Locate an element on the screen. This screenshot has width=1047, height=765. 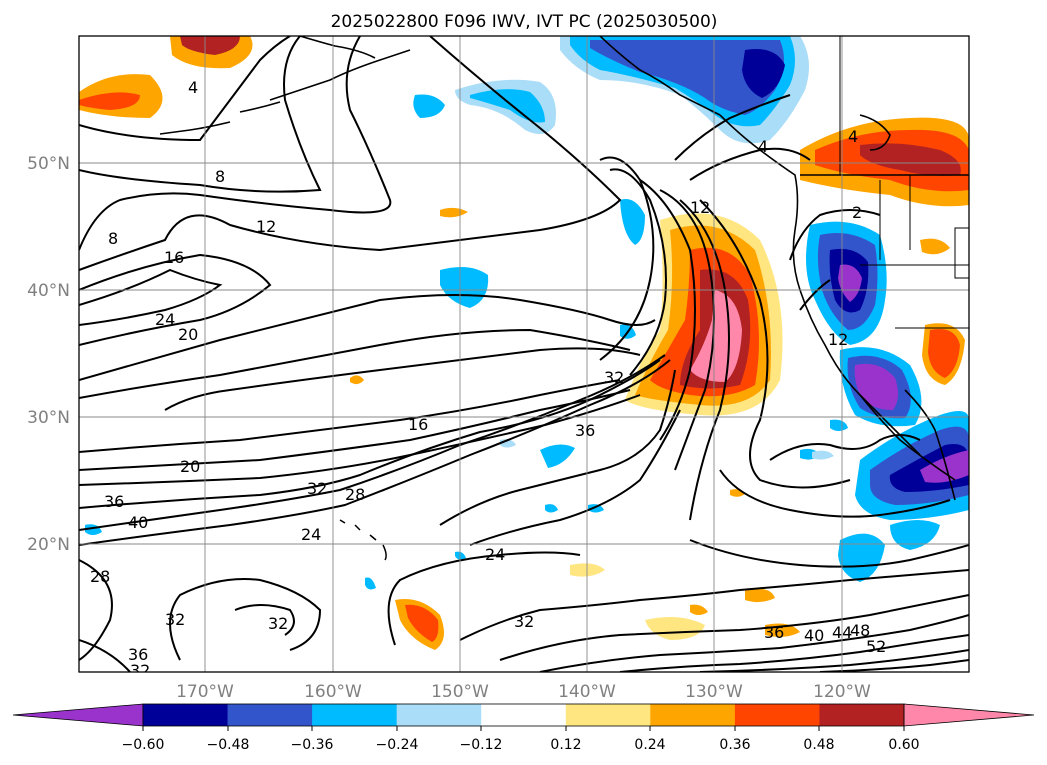
colorbar-tick-label: −0.48 is located at coordinates (228, 745).